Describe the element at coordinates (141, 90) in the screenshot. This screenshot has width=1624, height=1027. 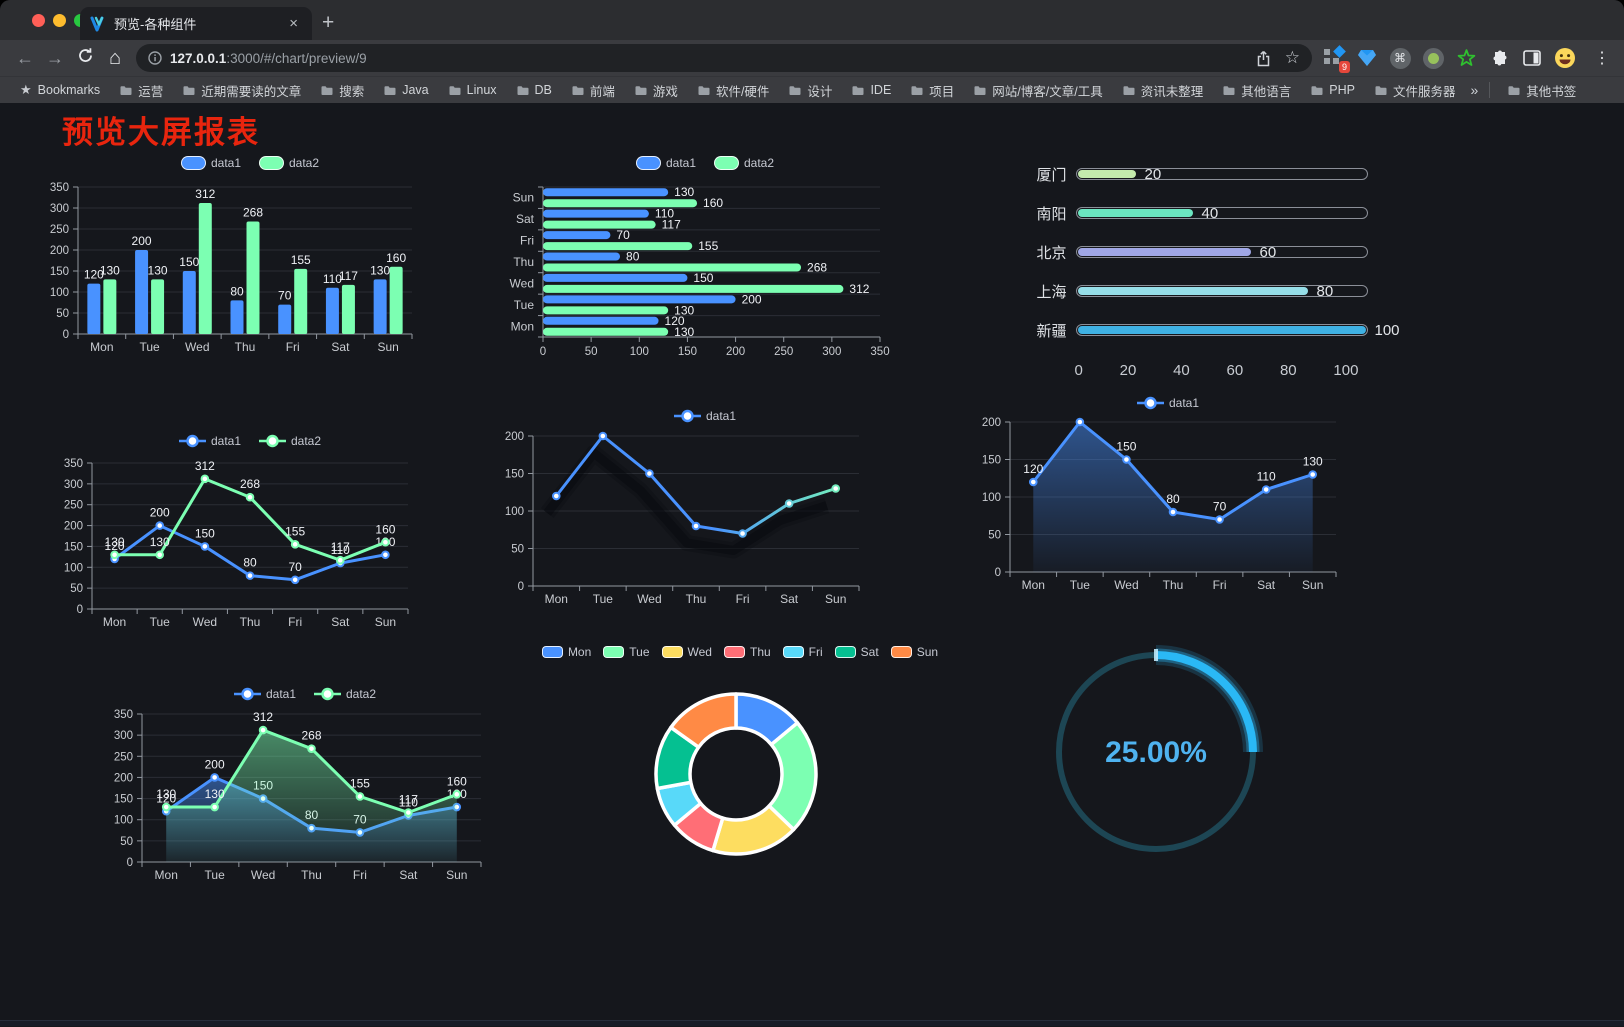
I see `bookmark-folder: 运营` at that location.